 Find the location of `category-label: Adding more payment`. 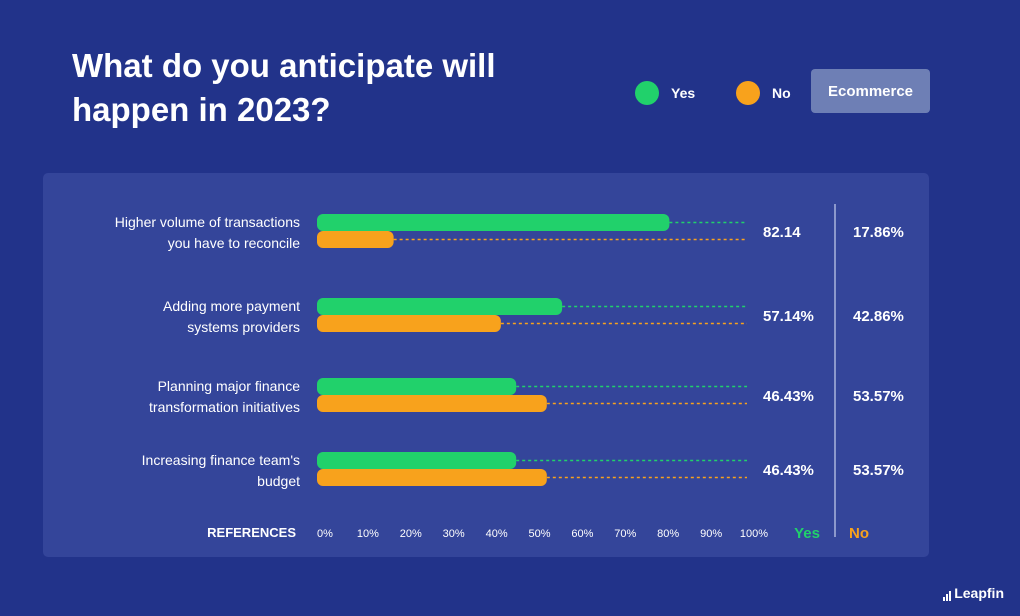

category-label: Adding more payment is located at coordinates (231, 306).